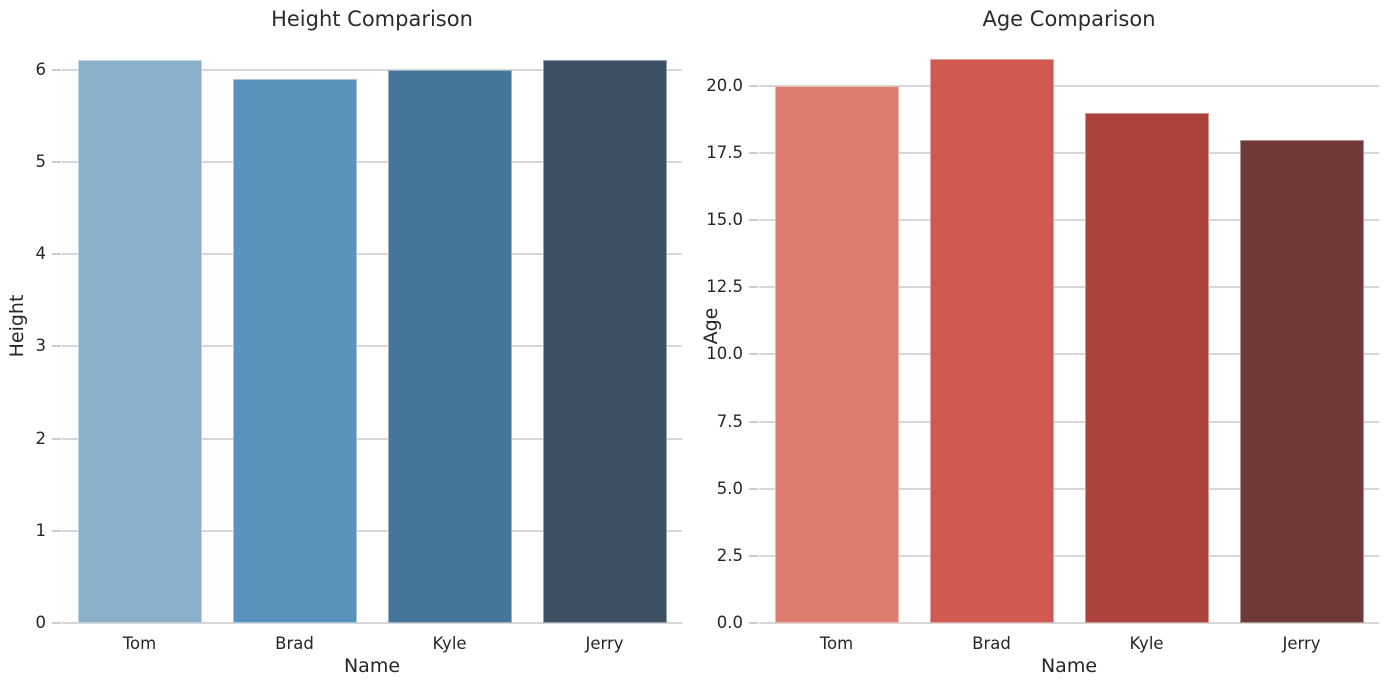  Describe the element at coordinates (729, 421) in the screenshot. I see `y-tick-label: 7.5` at that location.